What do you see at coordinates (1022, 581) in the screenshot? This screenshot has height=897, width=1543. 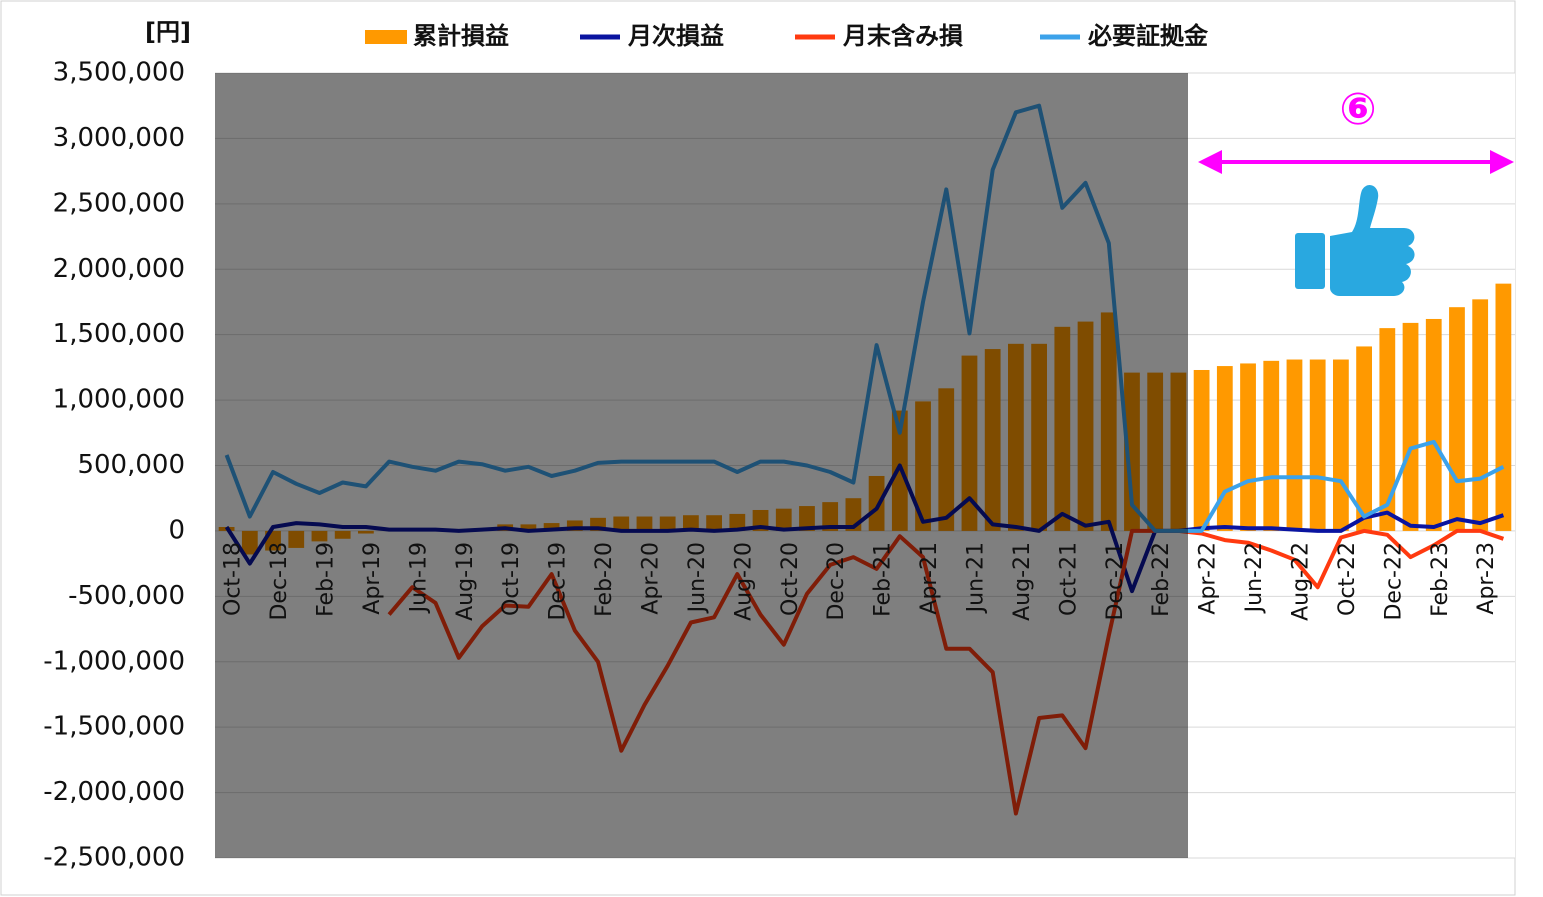 I see `x-tick-label: Aug-21` at bounding box center [1022, 581].